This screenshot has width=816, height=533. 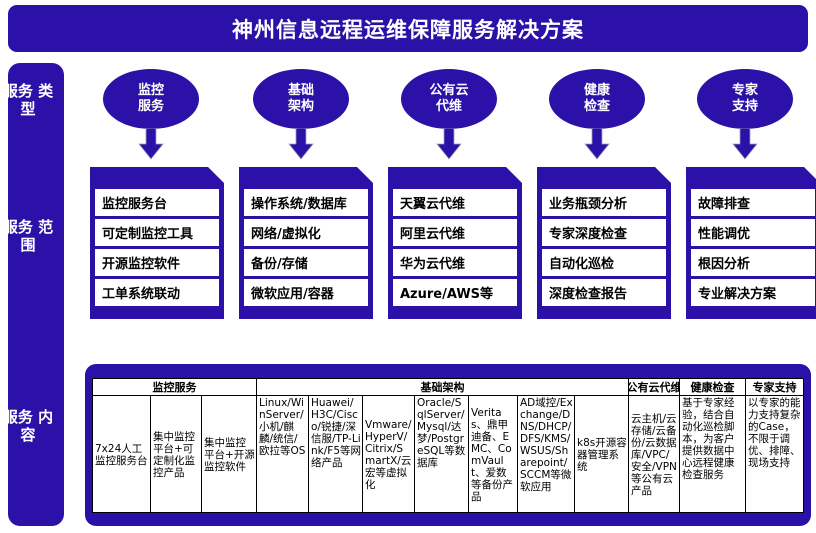 I want to click on category-ellipse-expert-support: 专家 支持, so click(x=745, y=99).